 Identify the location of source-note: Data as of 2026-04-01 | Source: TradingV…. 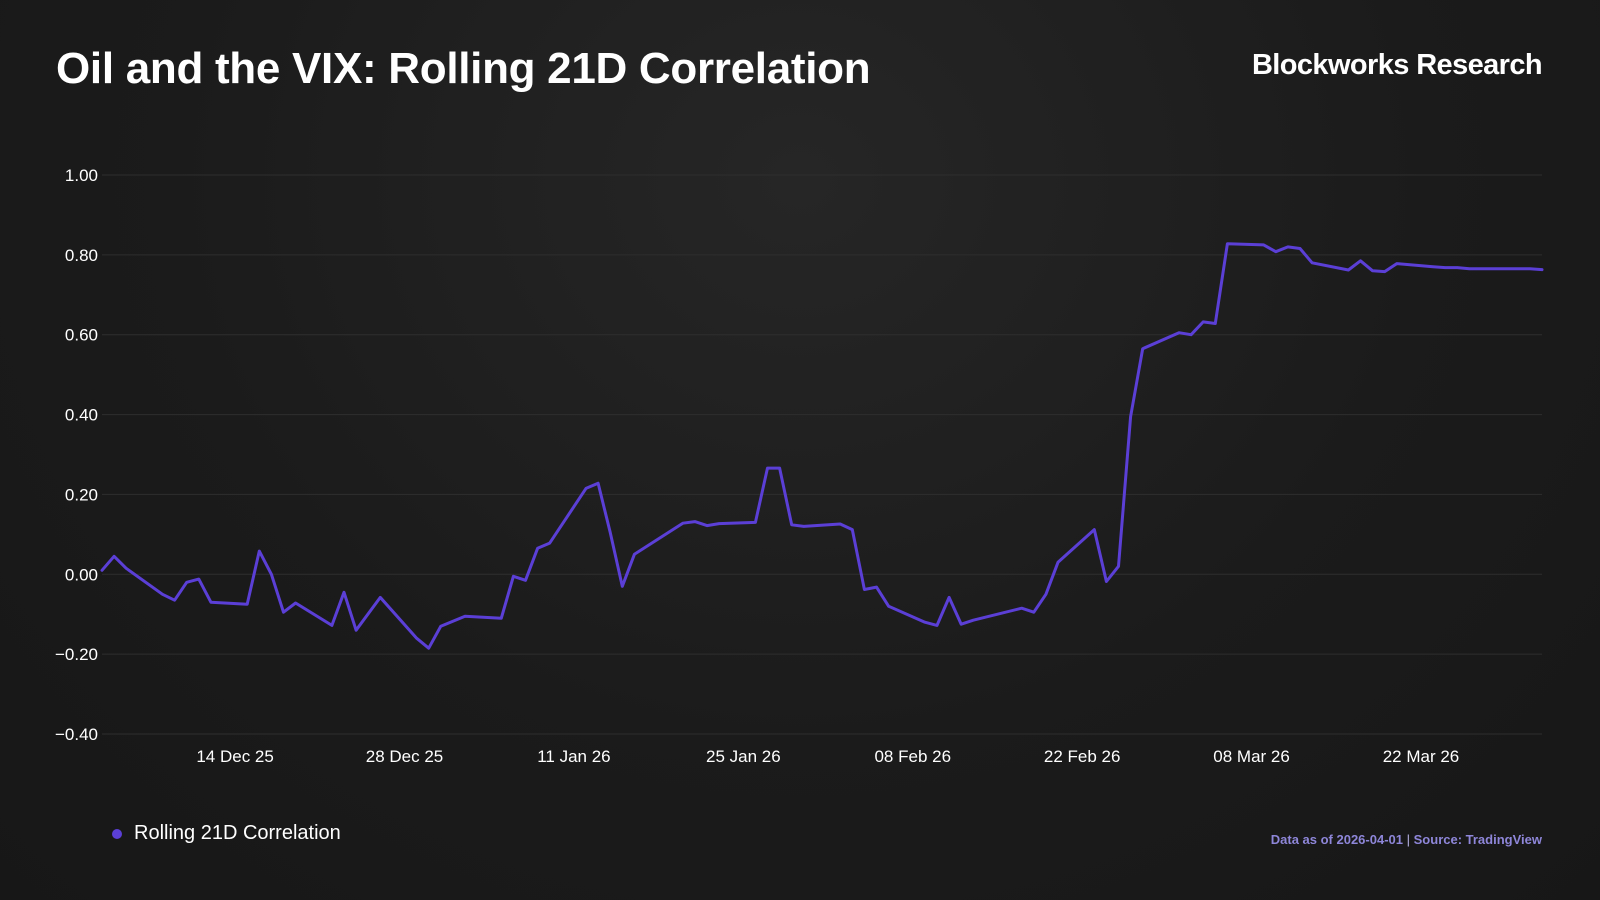
(1406, 839).